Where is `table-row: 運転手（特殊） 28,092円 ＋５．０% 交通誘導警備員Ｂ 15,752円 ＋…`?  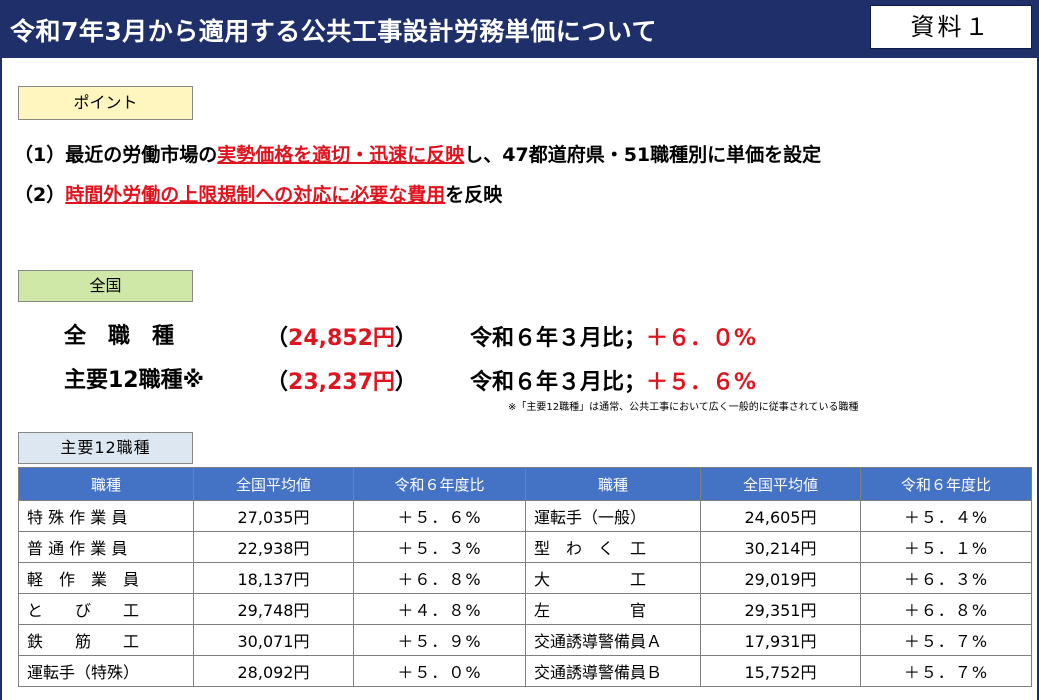
table-row: 運転手（特殊） 28,092円 ＋５．０% 交通誘導警備員Ｂ 15,752円 ＋… is located at coordinates (525, 671).